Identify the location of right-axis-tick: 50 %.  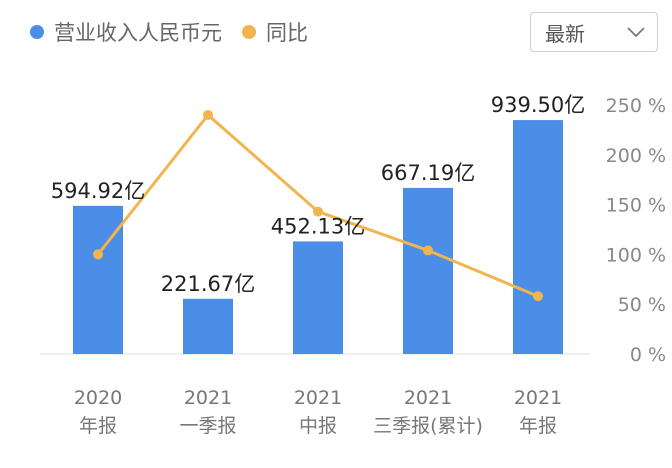
(642, 305).